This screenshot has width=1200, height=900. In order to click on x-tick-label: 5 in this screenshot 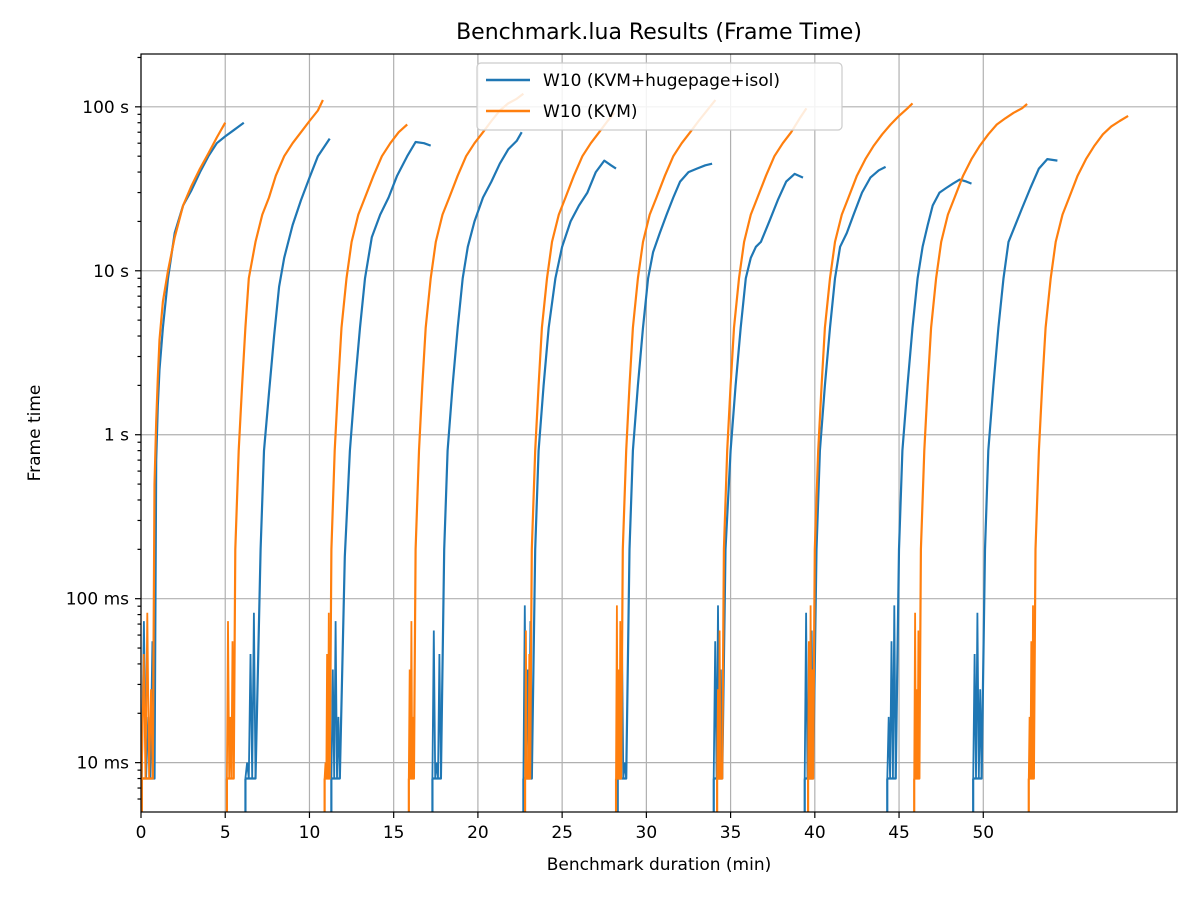, I will do `click(225, 833)`.